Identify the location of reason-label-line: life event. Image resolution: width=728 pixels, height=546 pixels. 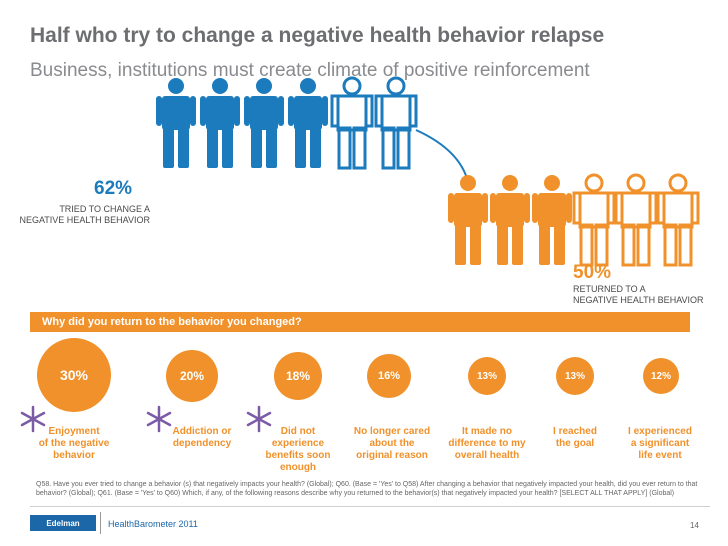
(660, 455).